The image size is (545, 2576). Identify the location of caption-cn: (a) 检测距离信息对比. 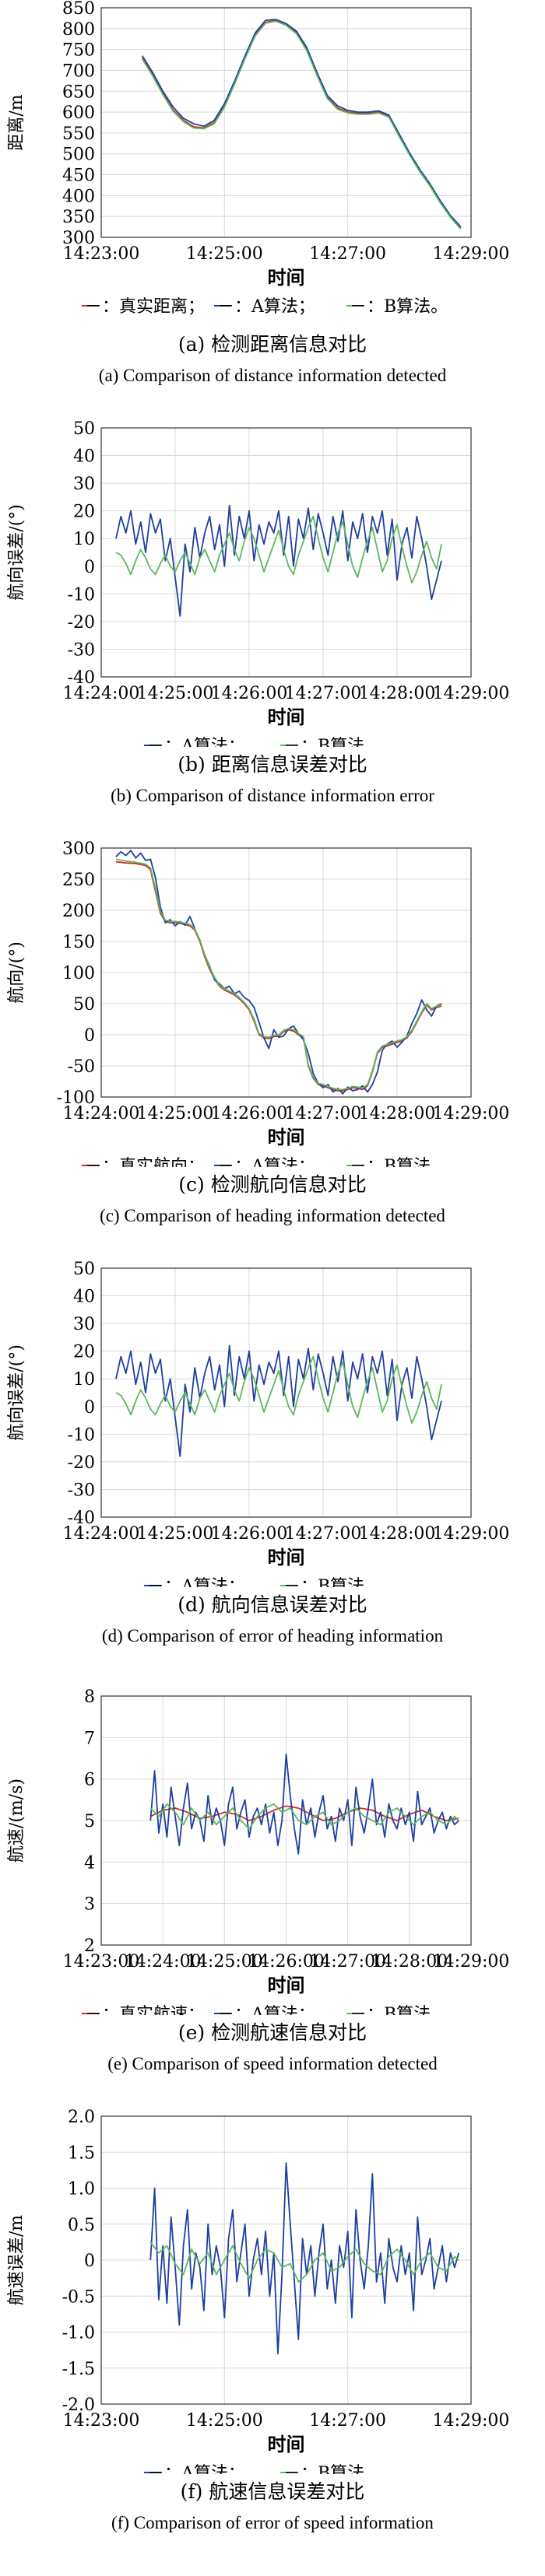
(272, 344).